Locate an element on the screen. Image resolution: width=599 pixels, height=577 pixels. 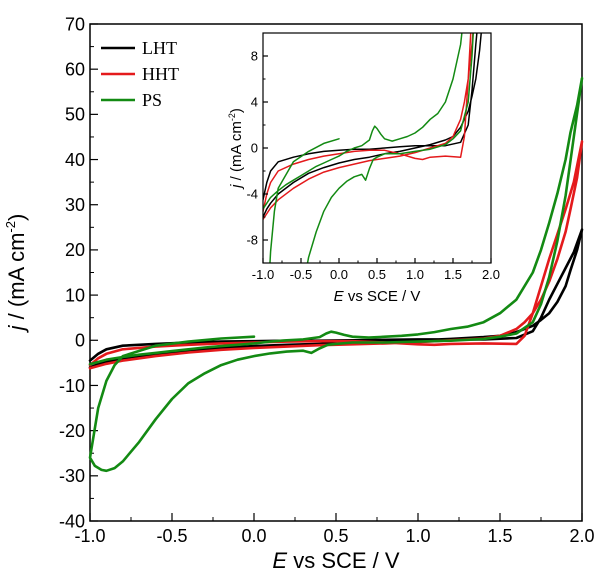
series-line-ps is located at coordinates (369, 148).